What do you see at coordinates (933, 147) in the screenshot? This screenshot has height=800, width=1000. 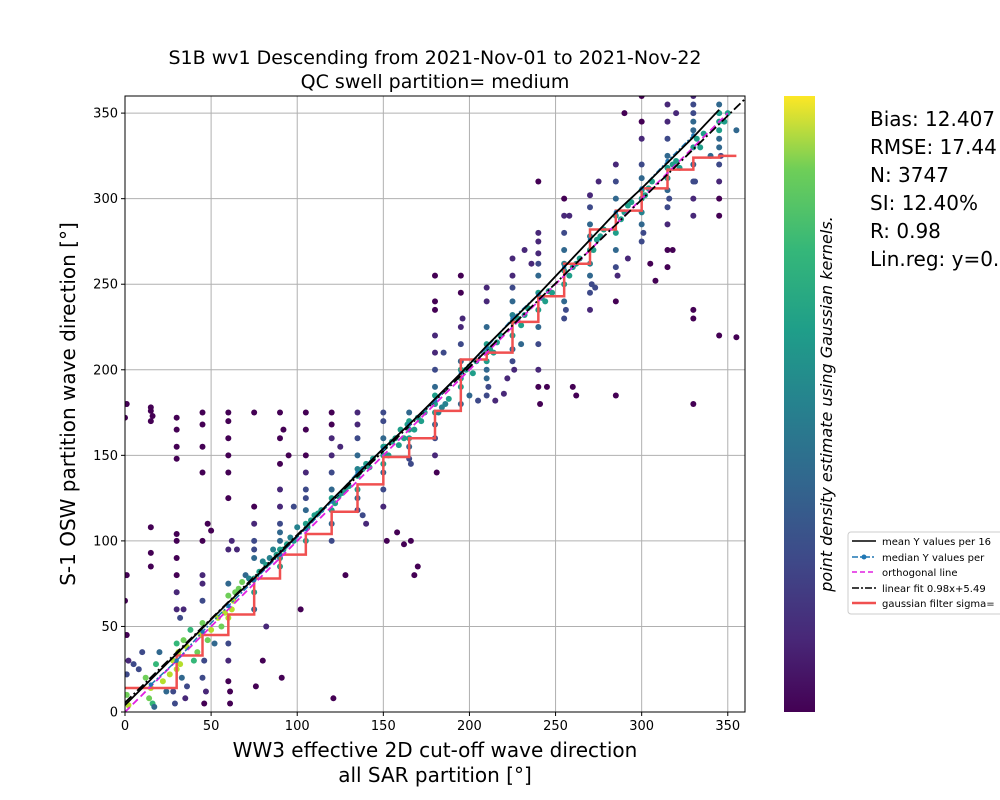 I see `stat-rmse: RMSE: 17.44` at bounding box center [933, 147].